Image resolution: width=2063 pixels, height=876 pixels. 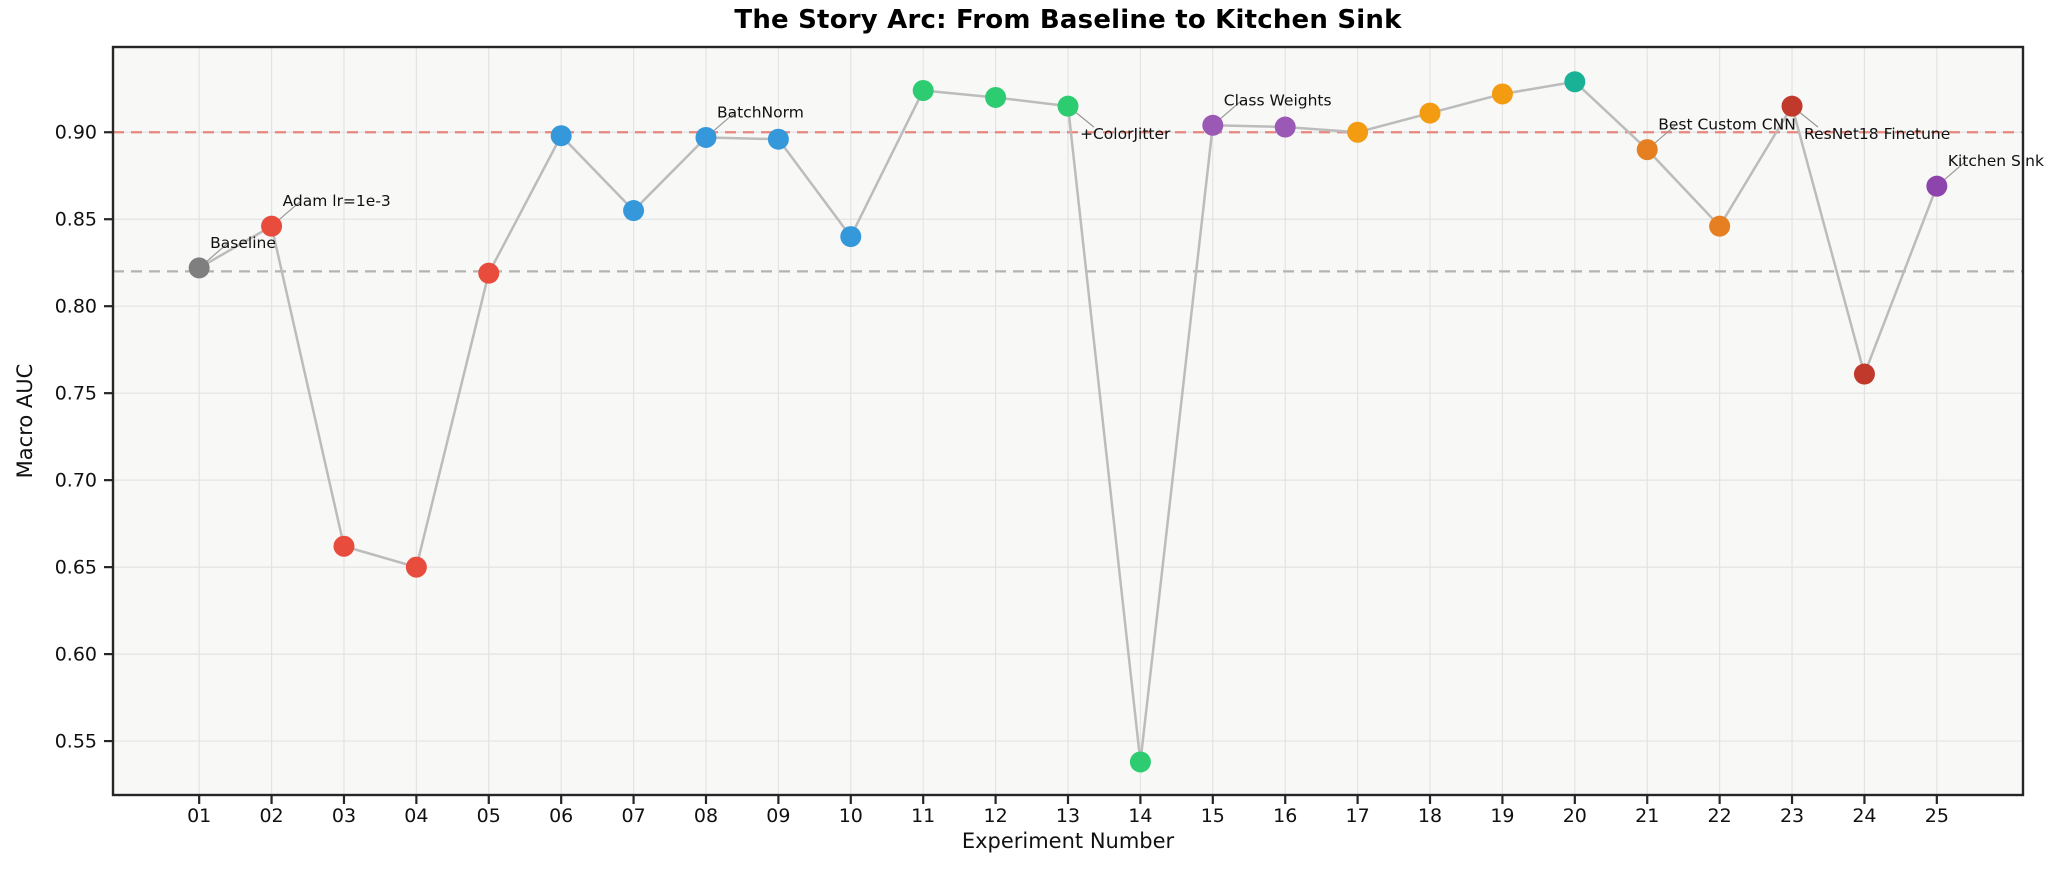 What do you see at coordinates (76, 220) in the screenshot?
I see `y-tick-label-0.85: 0.85` at bounding box center [76, 220].